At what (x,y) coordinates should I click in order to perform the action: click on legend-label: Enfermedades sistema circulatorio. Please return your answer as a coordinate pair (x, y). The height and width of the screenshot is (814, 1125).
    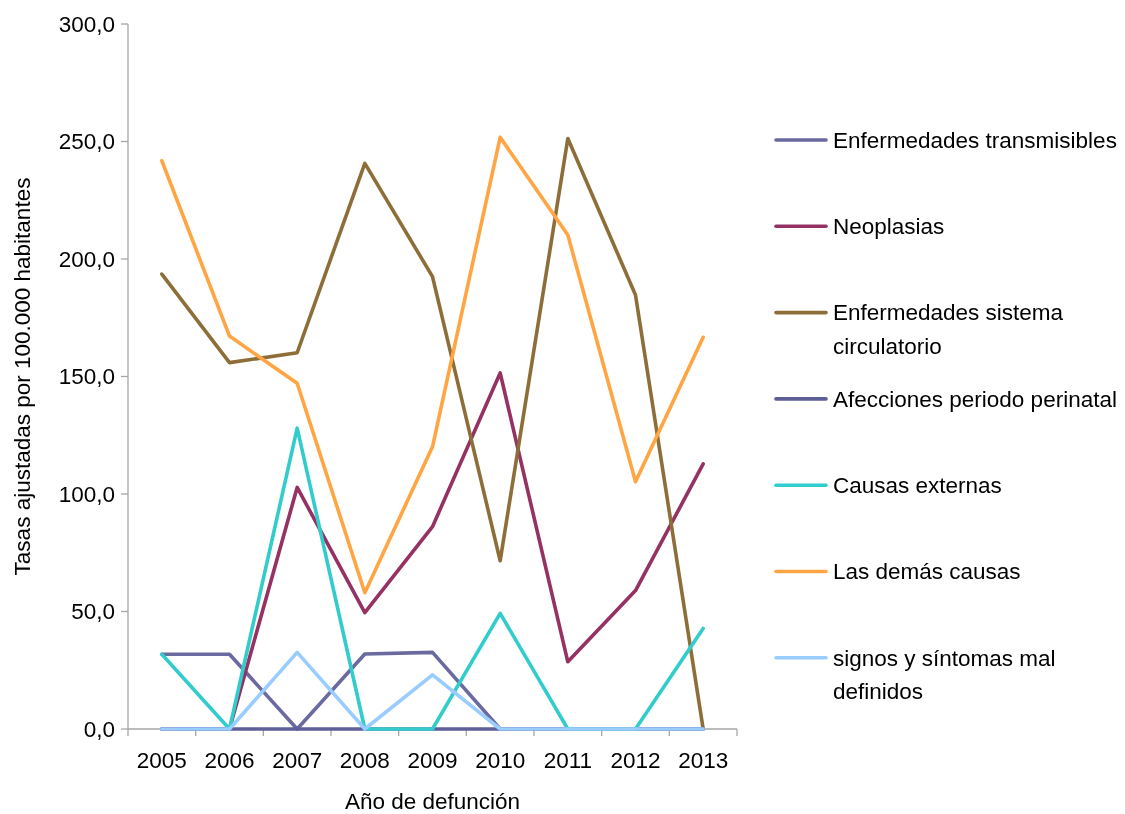
    Looking at the image, I should click on (948, 330).